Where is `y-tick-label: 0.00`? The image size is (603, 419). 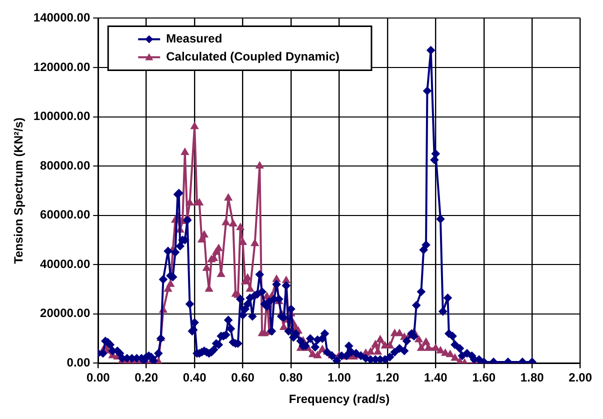 y-tick-label: 0.00 is located at coordinates (78, 363).